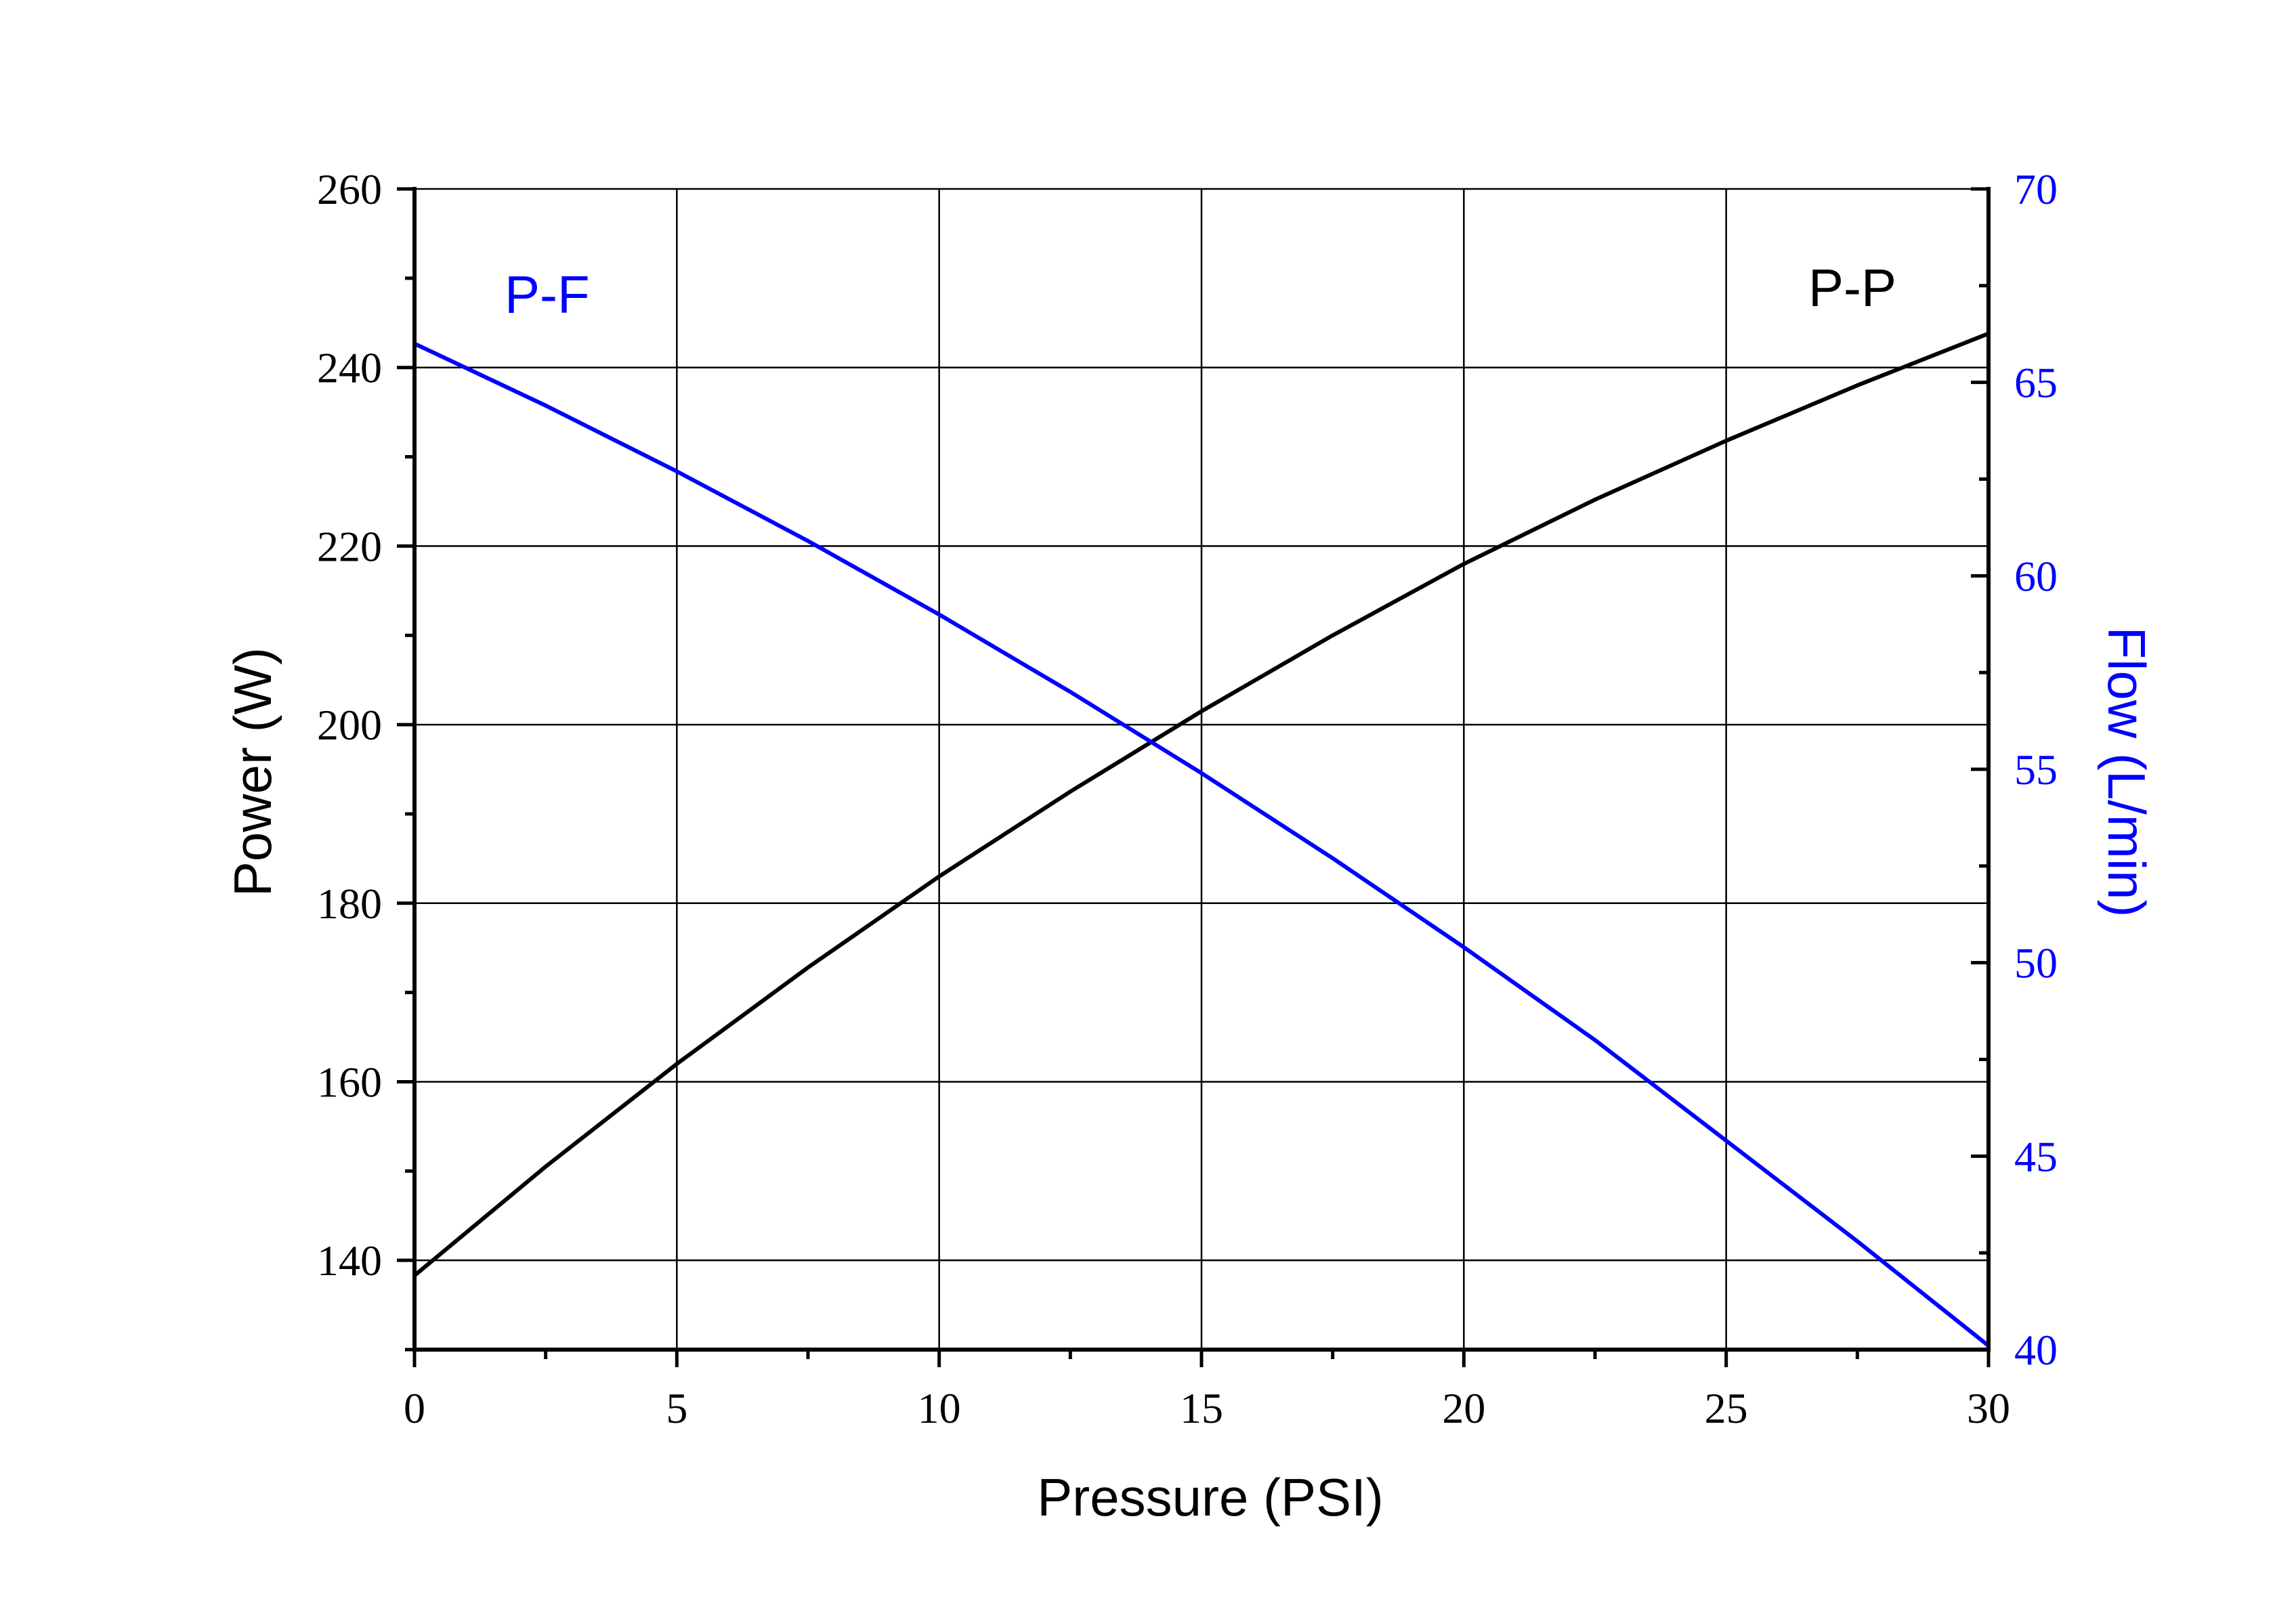  Describe the element at coordinates (1726, 1408) in the screenshot. I see `x-tick-label: 25` at that location.